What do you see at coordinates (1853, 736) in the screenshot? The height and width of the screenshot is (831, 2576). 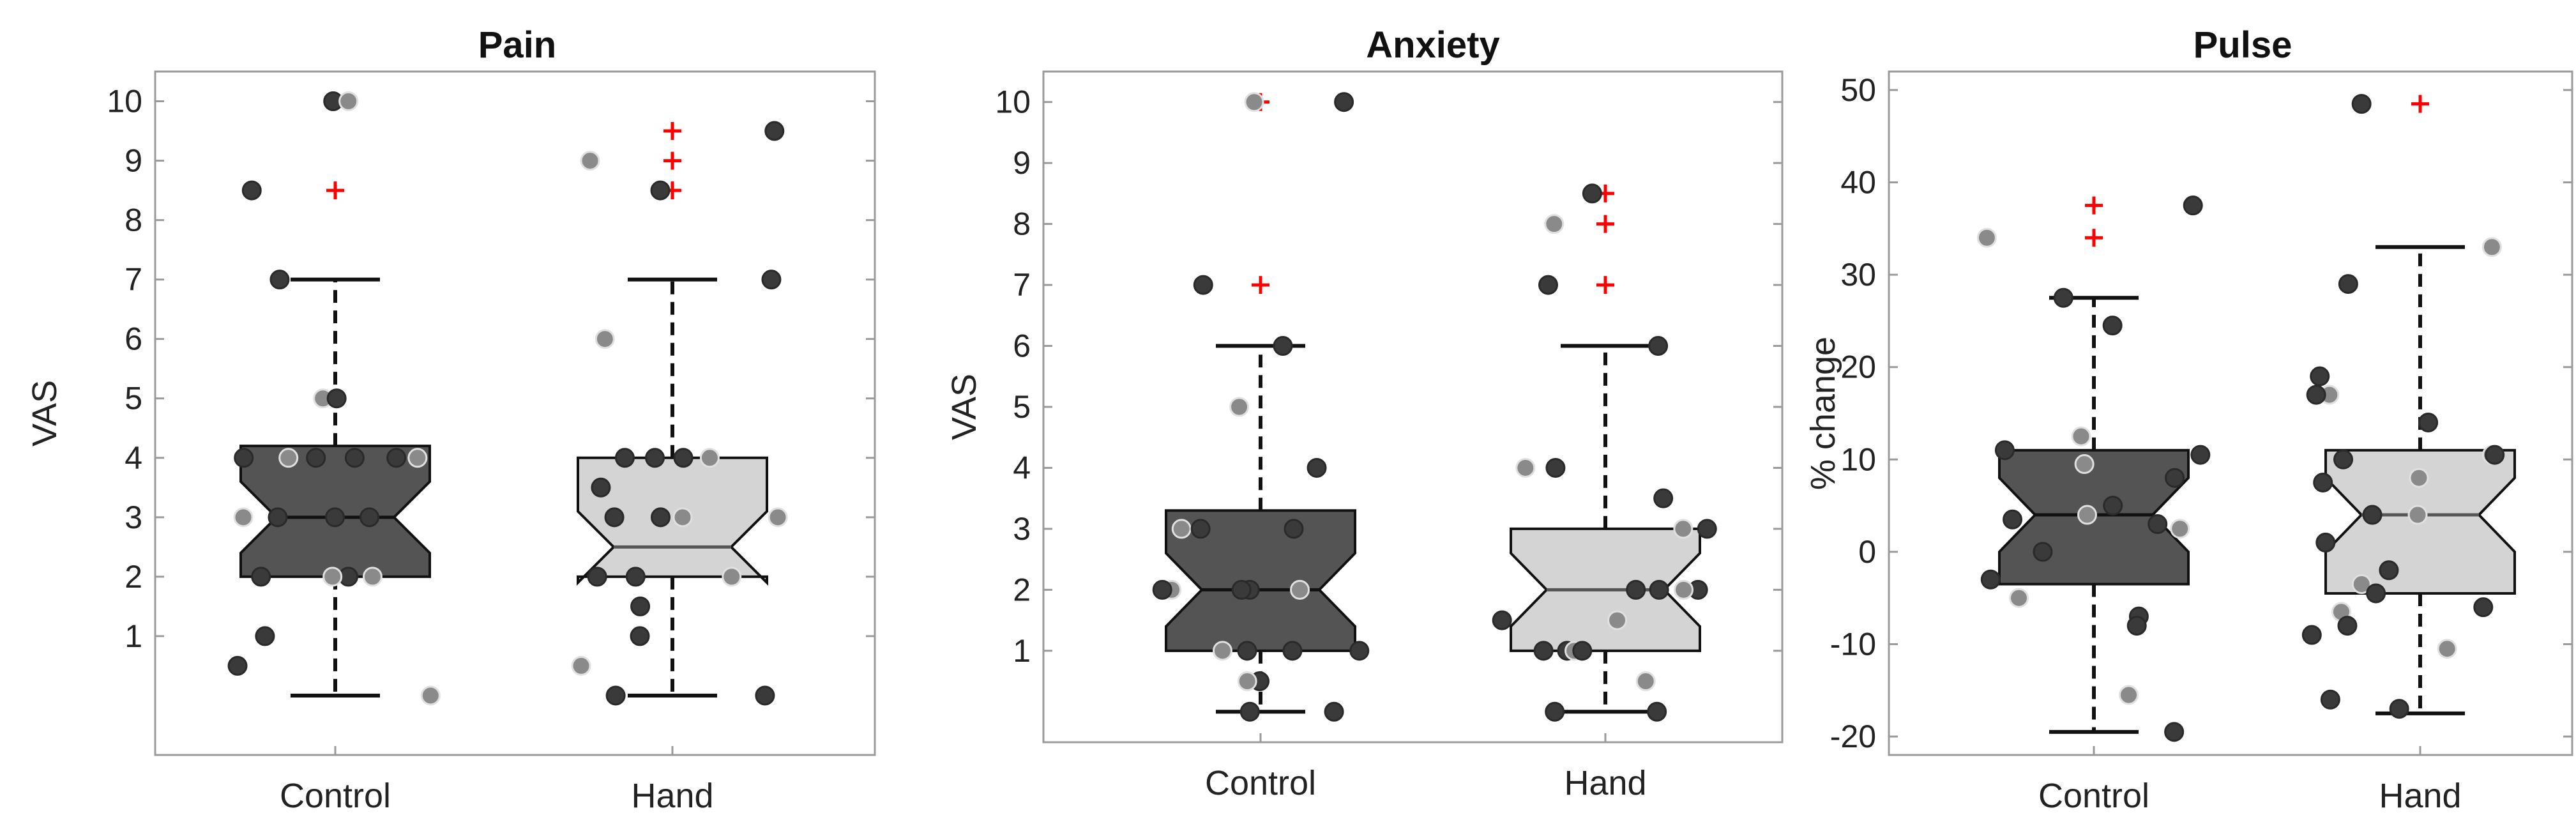 I see `y-tick-label: -20` at bounding box center [1853, 736].